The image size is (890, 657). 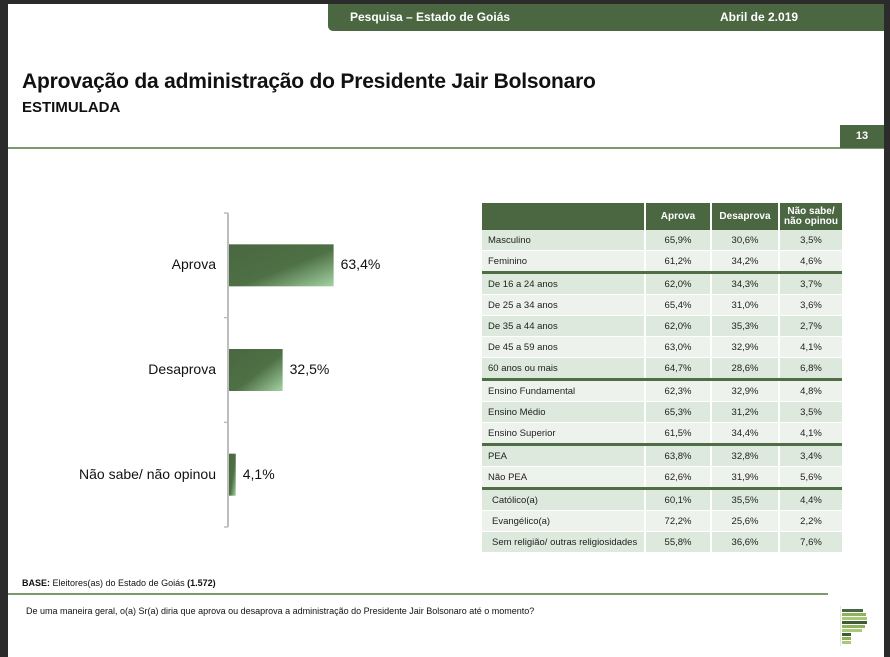 What do you see at coordinates (745, 261) in the screenshot?
I see `cell-desaprova: 34,2%` at bounding box center [745, 261].